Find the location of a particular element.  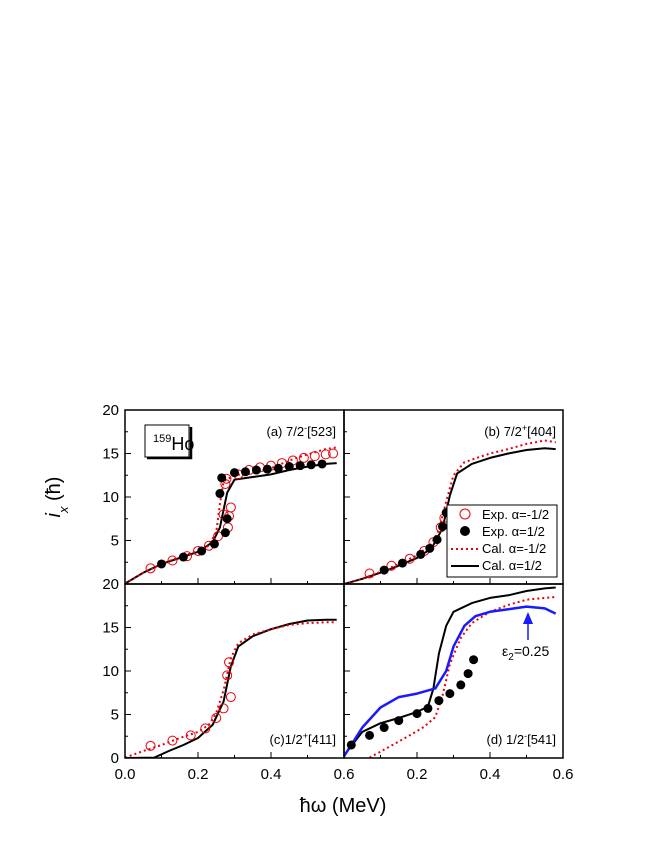

panel-c is located at coordinates (231, 688).